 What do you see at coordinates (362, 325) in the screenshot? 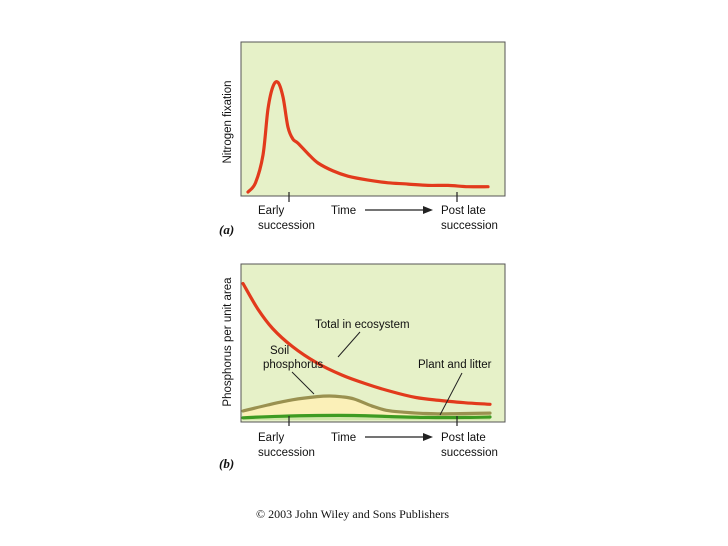
I see `annotation-total: Total in ecosystem` at bounding box center [362, 325].